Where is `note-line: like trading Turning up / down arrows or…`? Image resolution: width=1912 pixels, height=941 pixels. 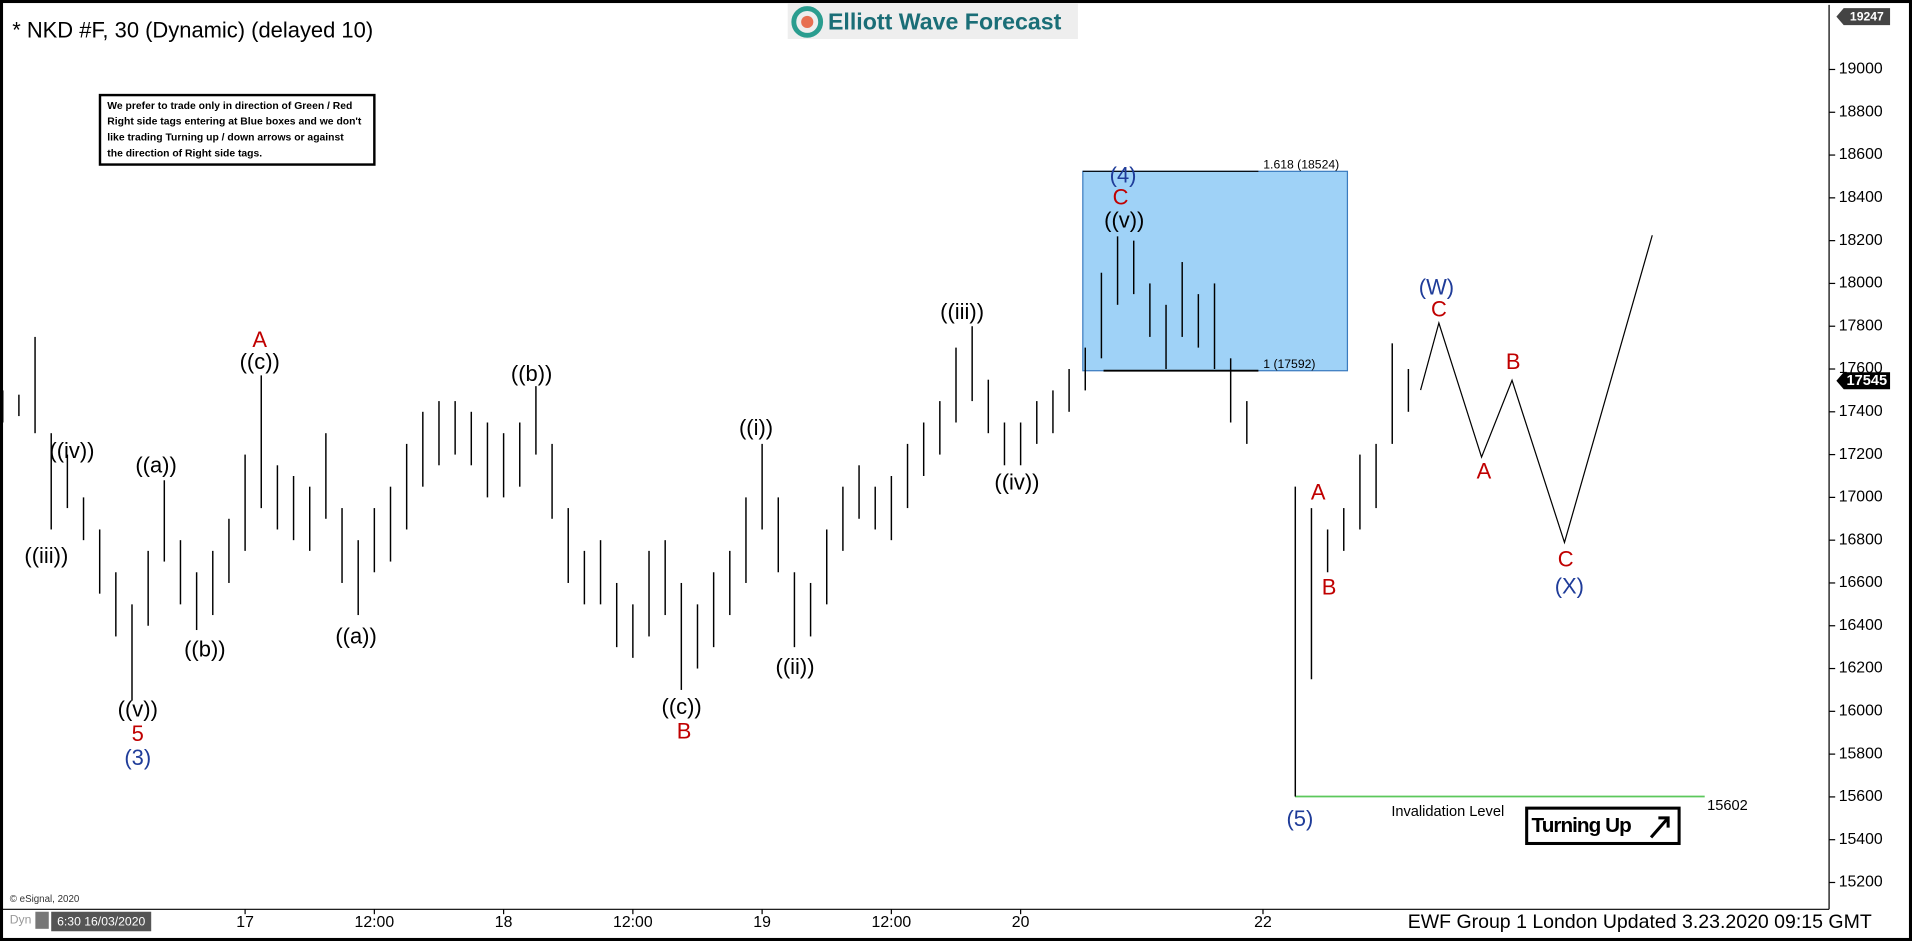 note-line: like trading Turning up / down arrows or… is located at coordinates (225, 137).